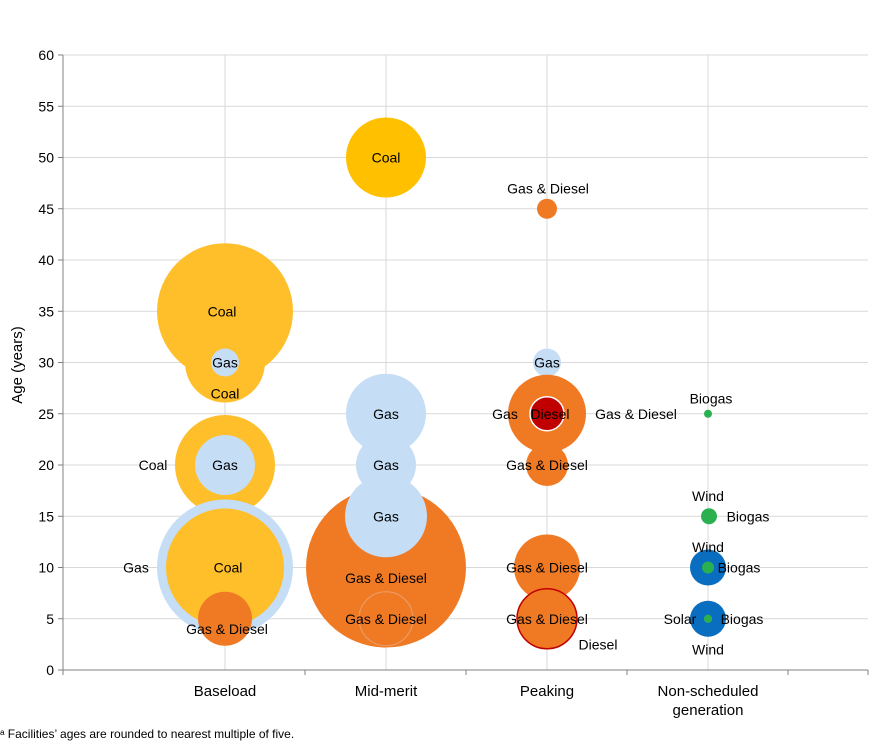 Image resolution: width=876 pixels, height=747 pixels. I want to click on y-tick-label: 35, so click(46, 311).